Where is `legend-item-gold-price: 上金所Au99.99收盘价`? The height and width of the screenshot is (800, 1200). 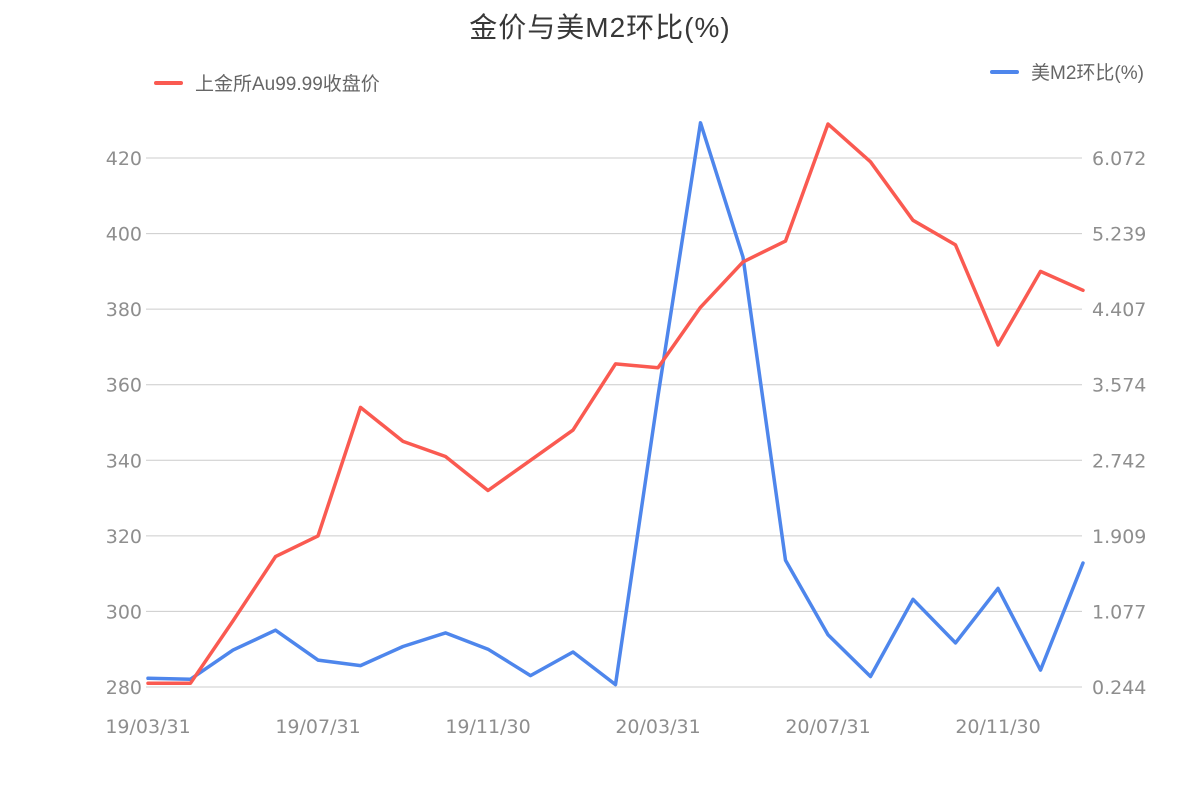
legend-item-gold-price: 上金所Au99.99收盘价 is located at coordinates (267, 82).